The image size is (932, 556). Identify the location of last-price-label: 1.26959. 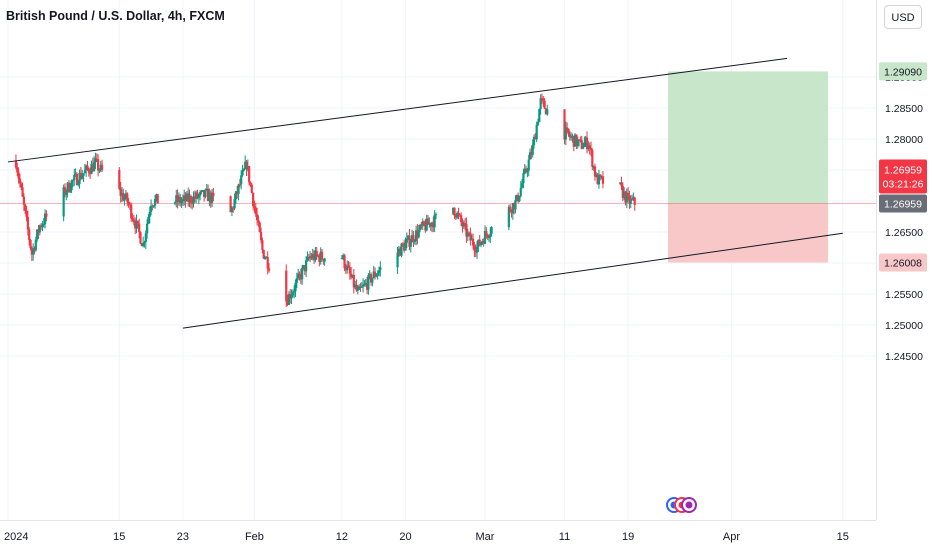
(903, 205).